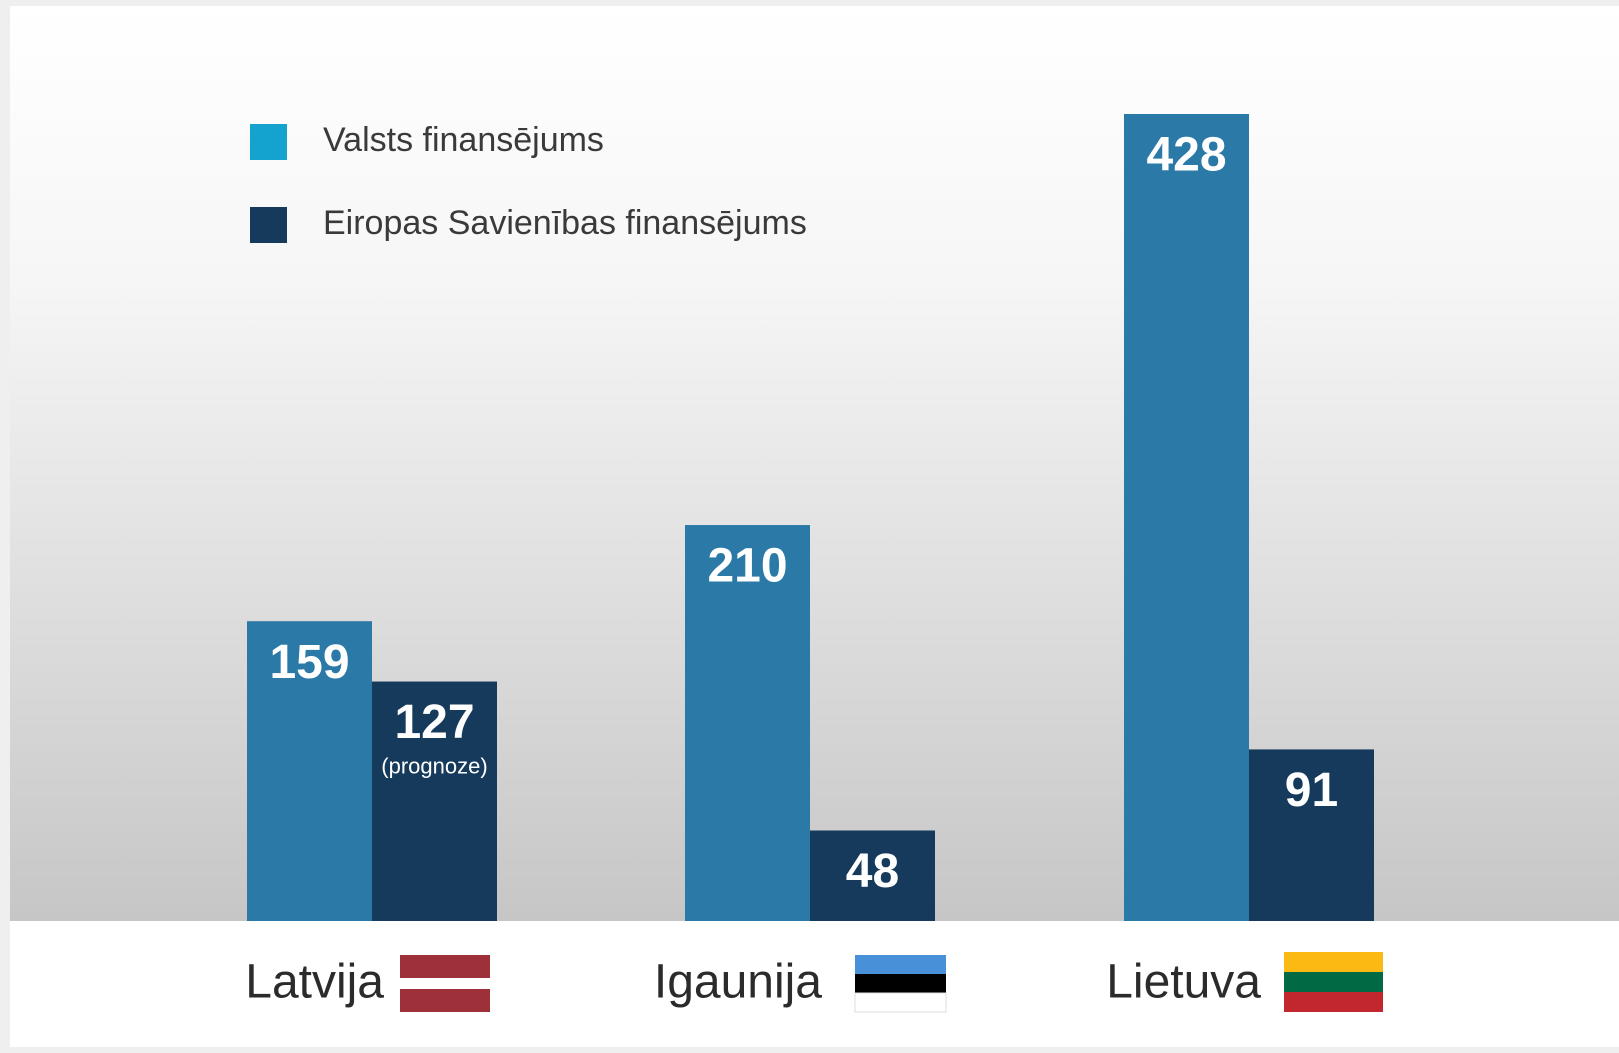 The image size is (1619, 1053). What do you see at coordinates (738, 982) in the screenshot?
I see `category-label: Igaunija` at bounding box center [738, 982].